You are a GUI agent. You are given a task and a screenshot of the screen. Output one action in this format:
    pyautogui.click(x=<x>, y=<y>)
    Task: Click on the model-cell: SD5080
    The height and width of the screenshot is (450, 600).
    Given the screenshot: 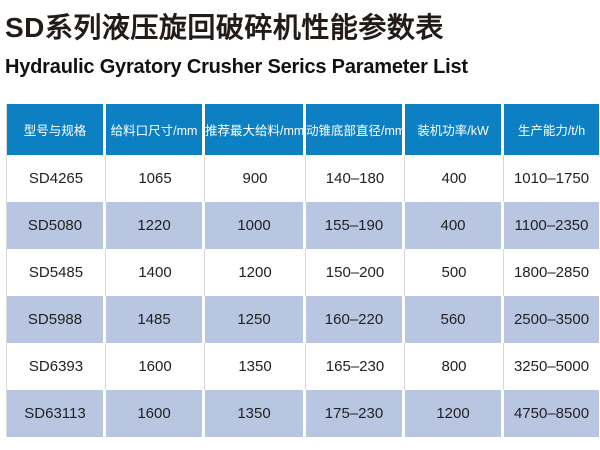 What is the action you would take?
    pyautogui.click(x=56, y=225)
    